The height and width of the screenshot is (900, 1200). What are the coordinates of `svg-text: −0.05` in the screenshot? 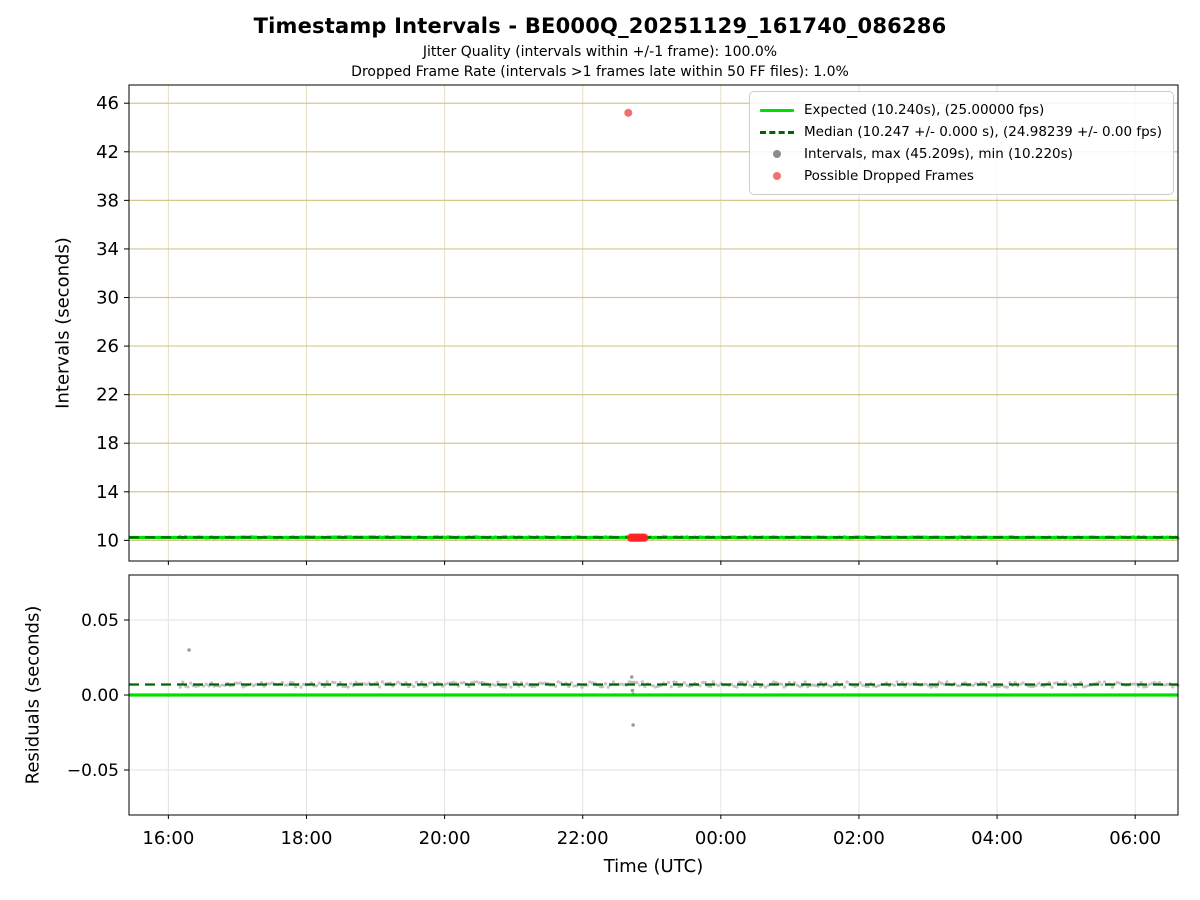 It's located at (93, 771).